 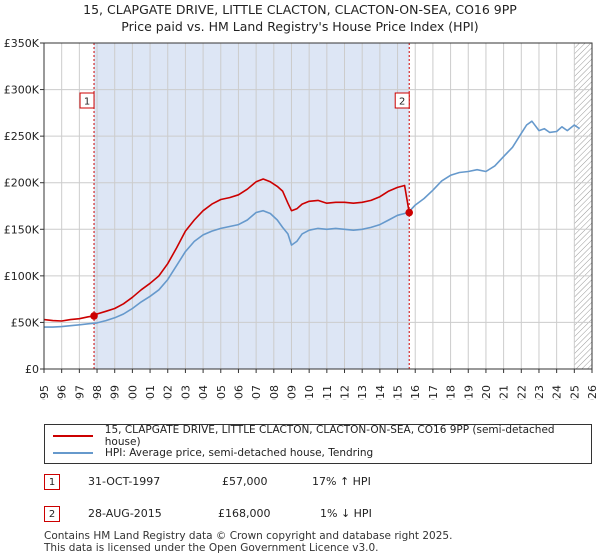 I want to click on x-tick-label: 2022, so click(x=521, y=392).